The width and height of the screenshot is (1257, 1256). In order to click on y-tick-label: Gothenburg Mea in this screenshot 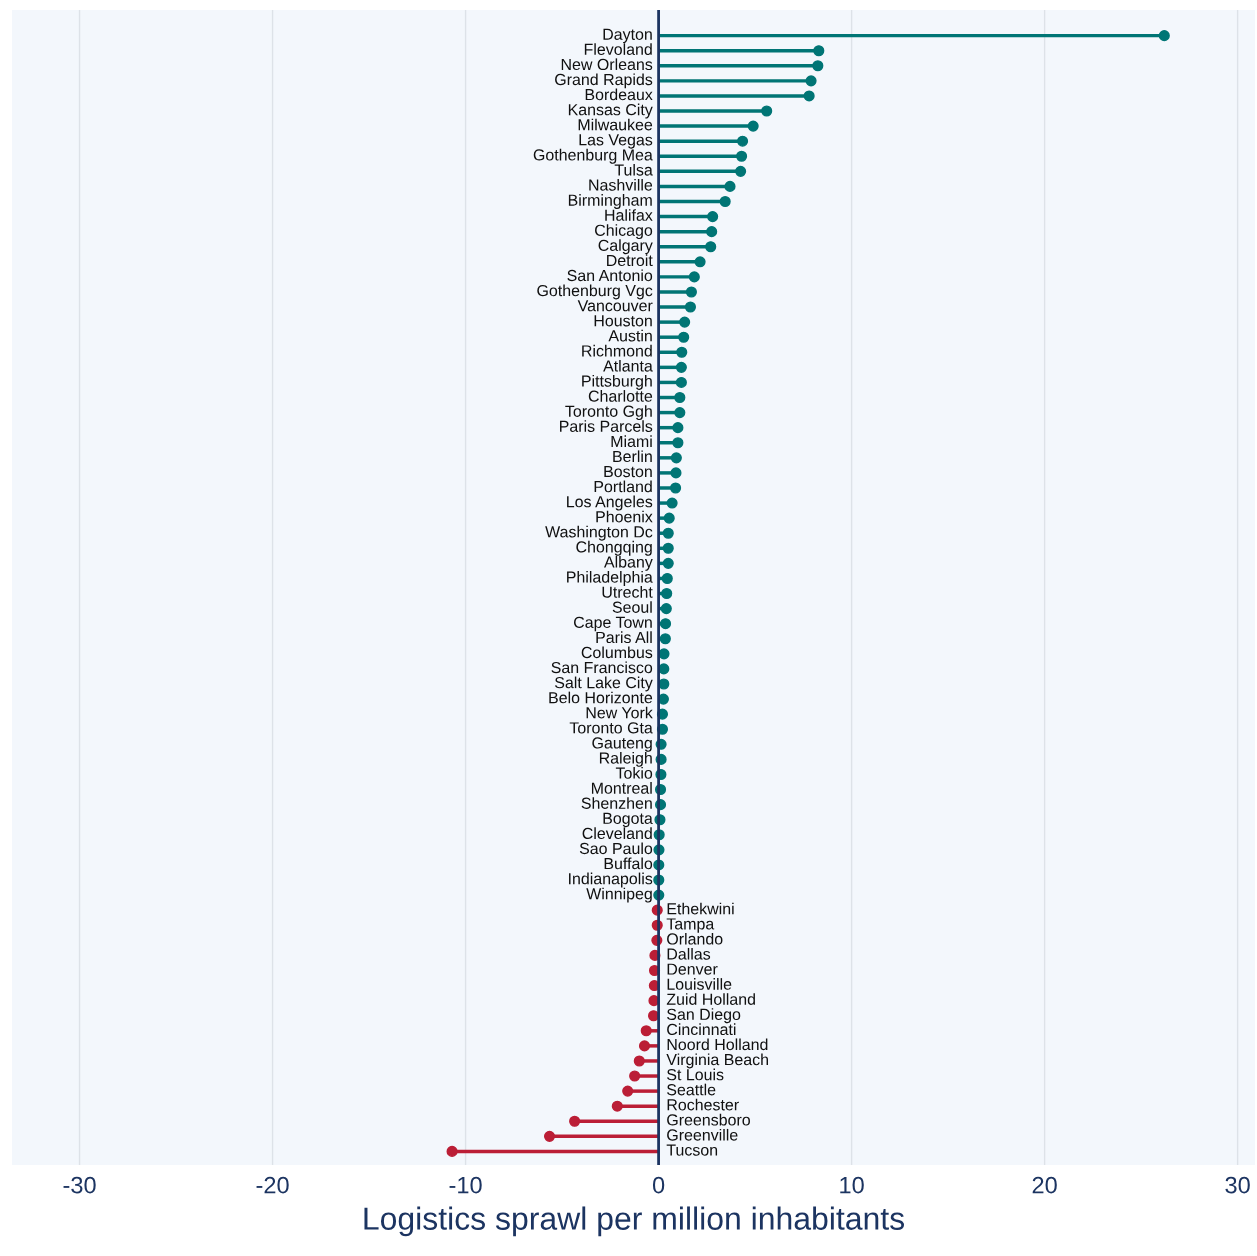, I will do `click(593, 156)`.